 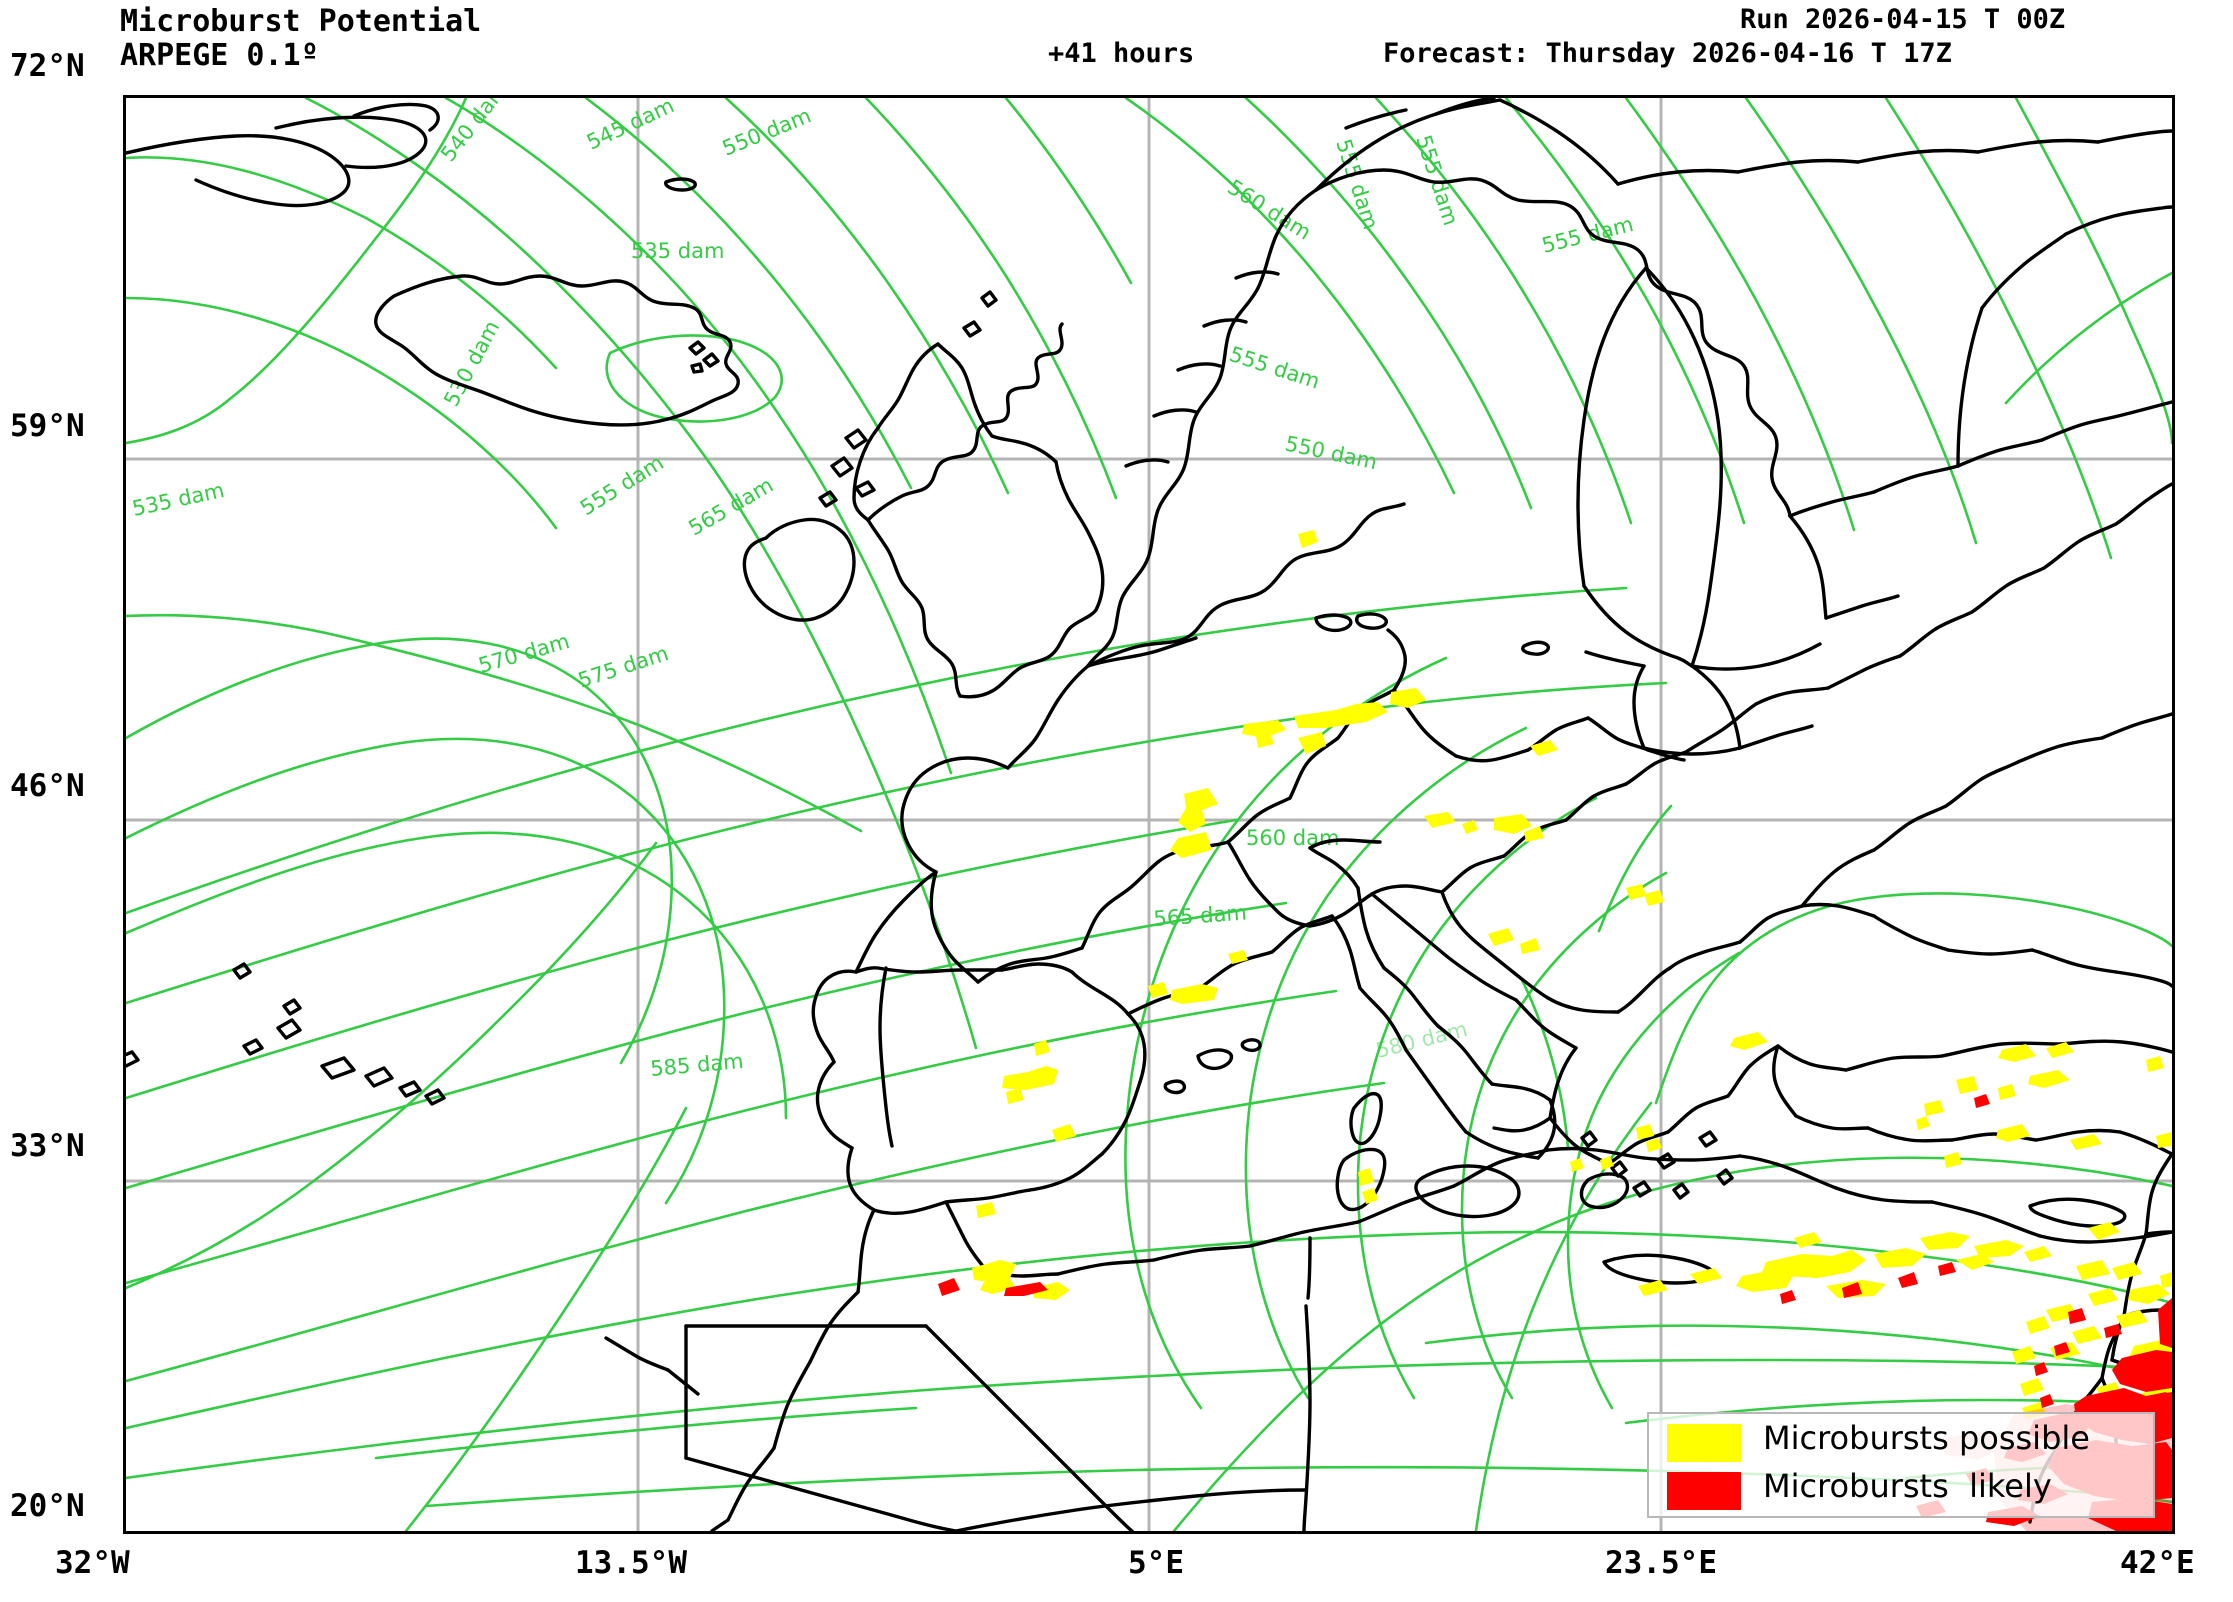 I want to click on legend-swatch-likely, so click(x=1704, y=1491).